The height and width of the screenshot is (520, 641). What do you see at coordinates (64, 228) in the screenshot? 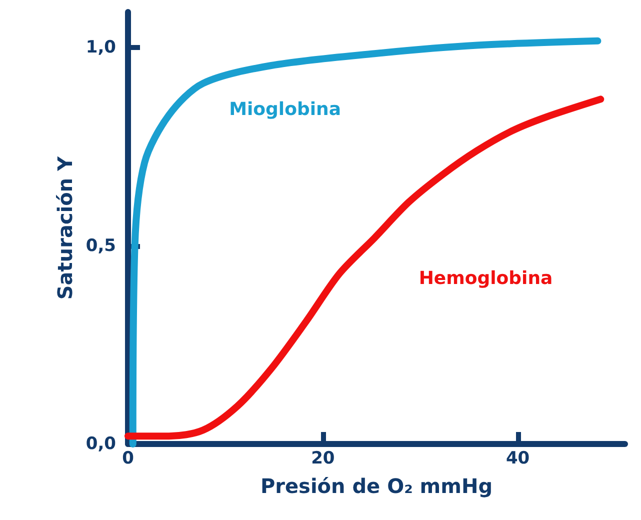
I see `y-axis-title: Saturación Y` at bounding box center [64, 228].